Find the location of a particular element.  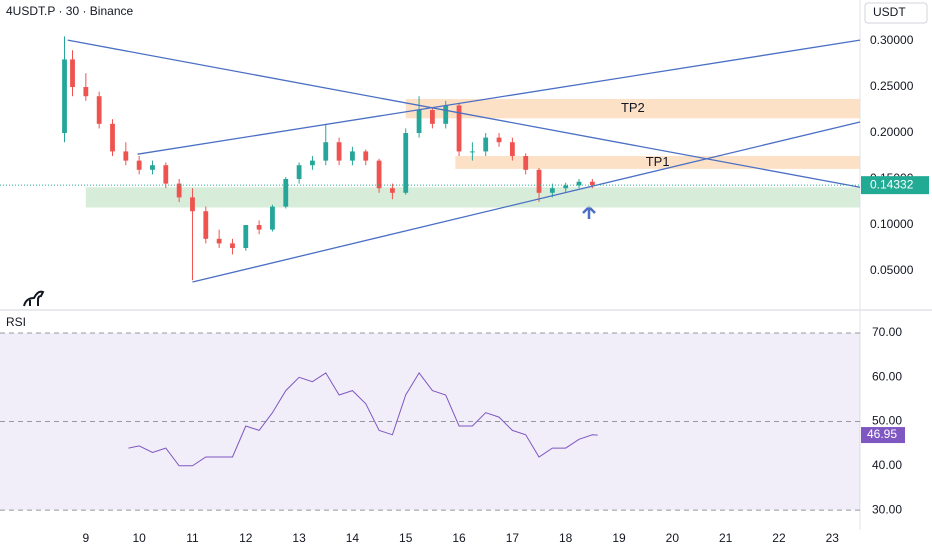

last-price-box is located at coordinates (895, 185).